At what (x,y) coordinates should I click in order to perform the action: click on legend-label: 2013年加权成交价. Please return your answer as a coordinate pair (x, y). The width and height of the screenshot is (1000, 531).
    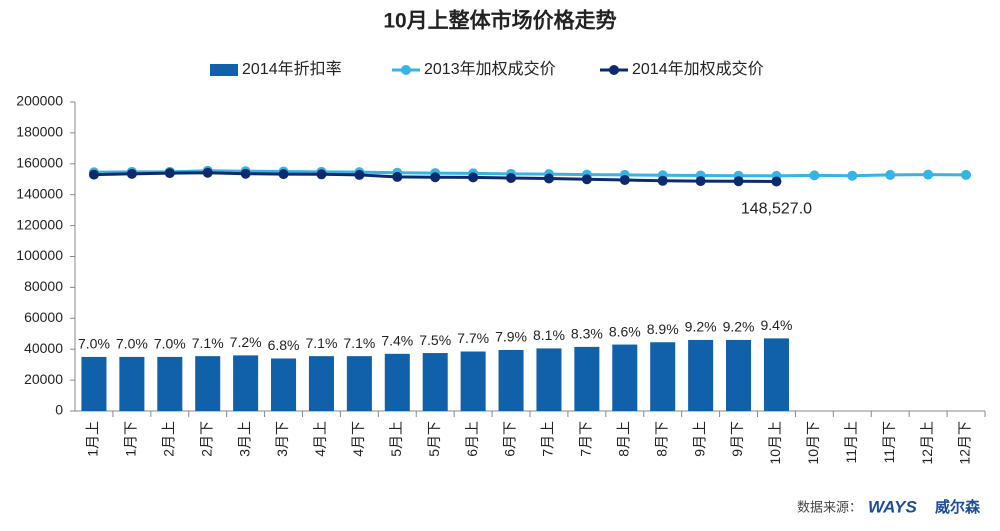
    Looking at the image, I should click on (490, 69).